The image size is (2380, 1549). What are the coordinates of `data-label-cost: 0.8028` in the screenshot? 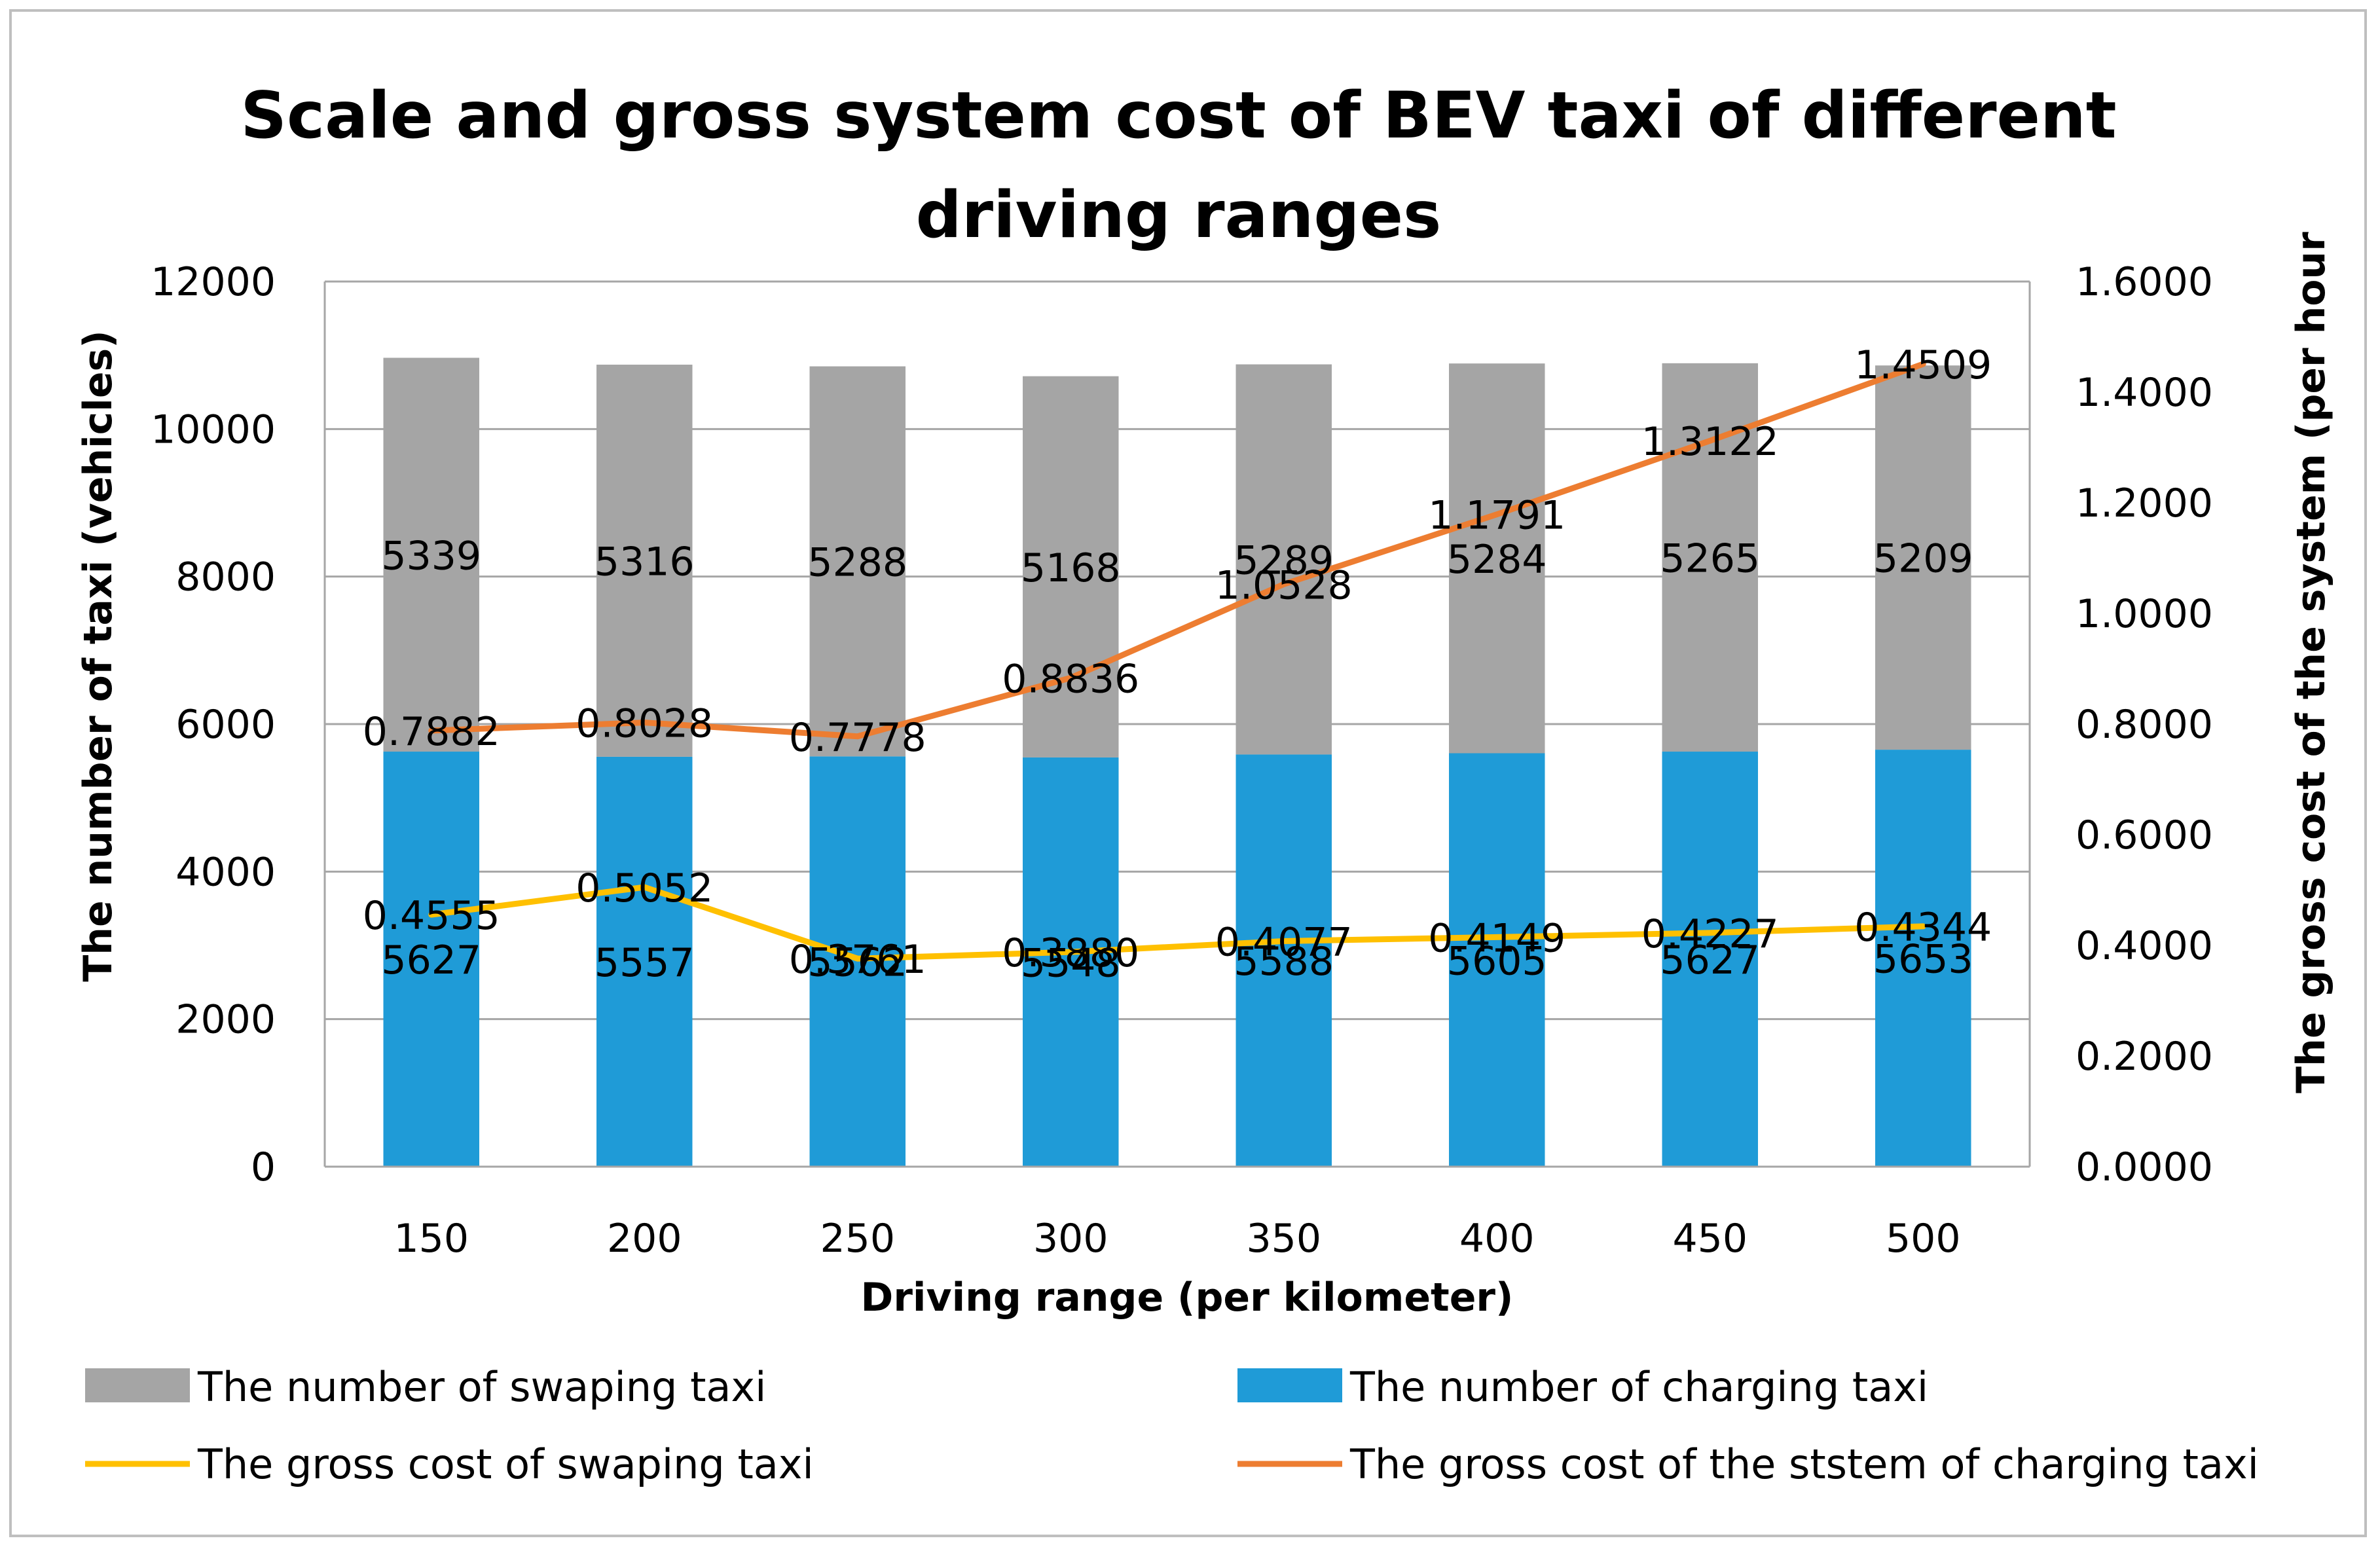 It's located at (644, 724).